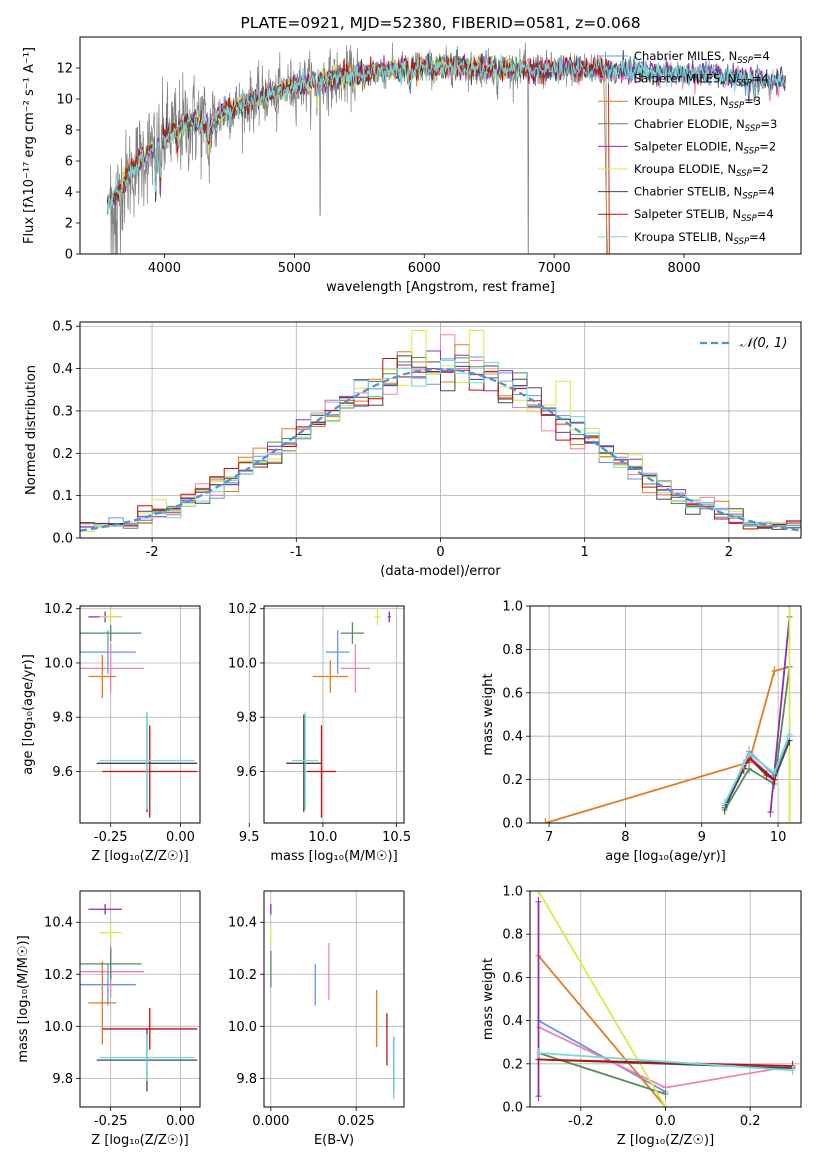 This screenshot has height=1170, width=819. Describe the element at coordinates (69, 224) in the screenshot. I see `y-tick-label: 2` at that location.